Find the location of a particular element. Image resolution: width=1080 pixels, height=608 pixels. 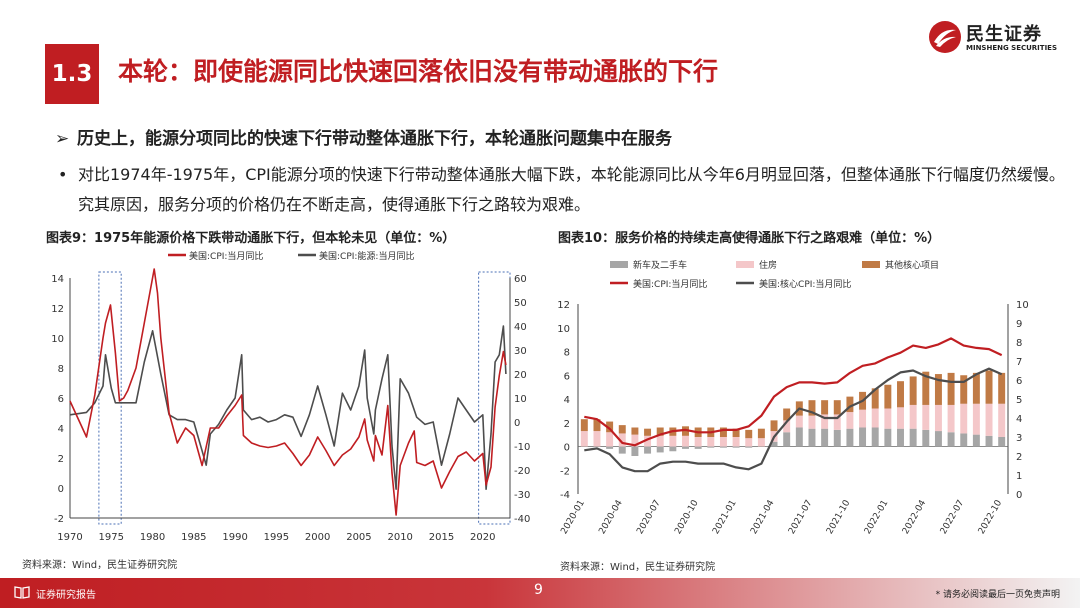

section-number-badge: 1.3 is located at coordinates (72, 74).